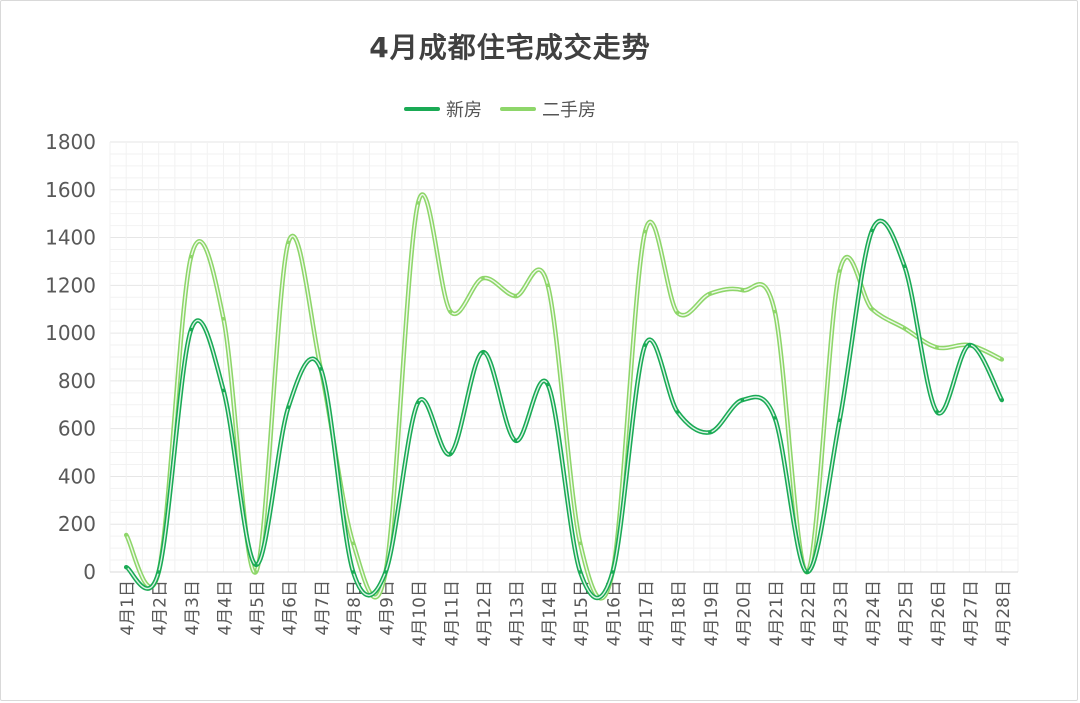 The height and width of the screenshot is (703, 1080). What do you see at coordinates (70, 285) in the screenshot?
I see `y-tick-label: 1200` at bounding box center [70, 285].